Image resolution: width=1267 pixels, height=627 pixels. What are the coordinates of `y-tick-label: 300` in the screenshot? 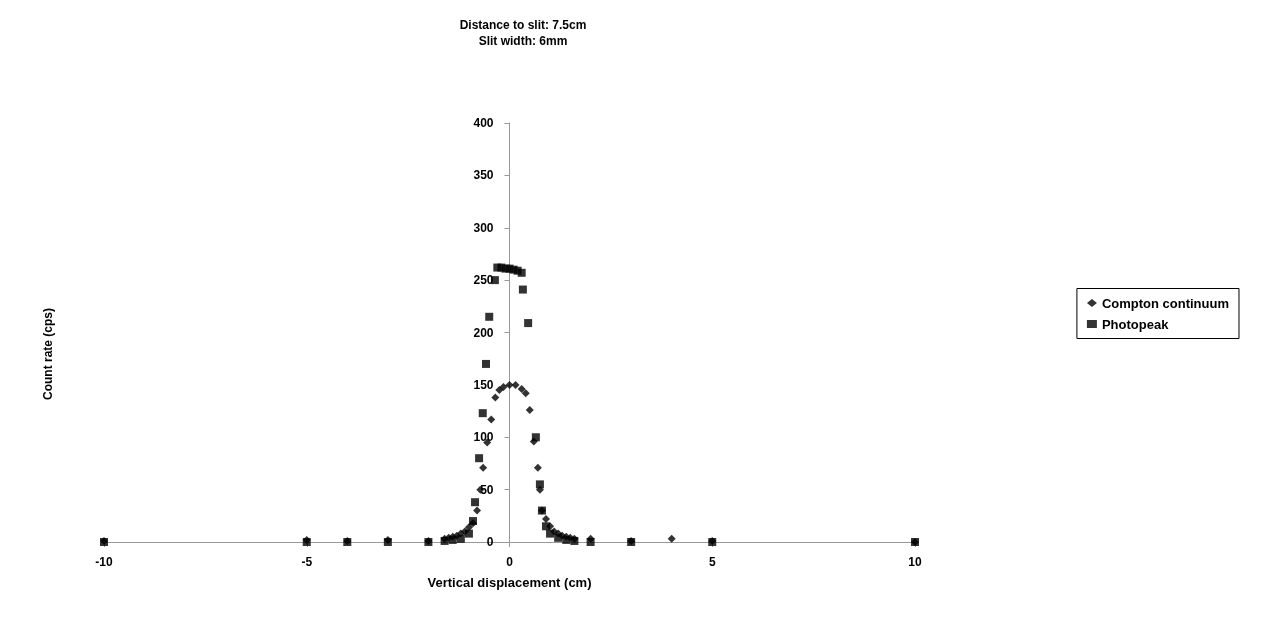 It's located at (483, 227).